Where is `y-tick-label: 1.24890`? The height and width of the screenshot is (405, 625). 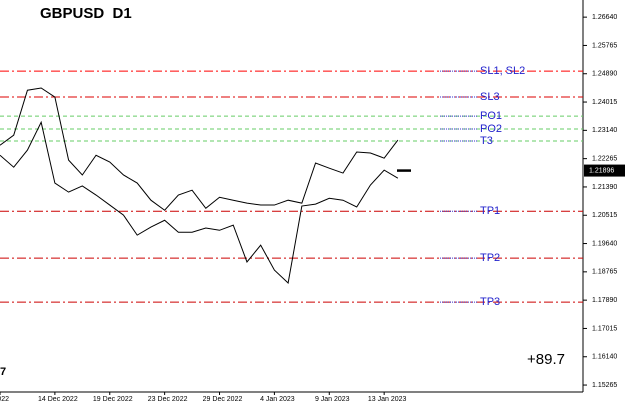 y-tick-label: 1.24890 is located at coordinates (604, 74).